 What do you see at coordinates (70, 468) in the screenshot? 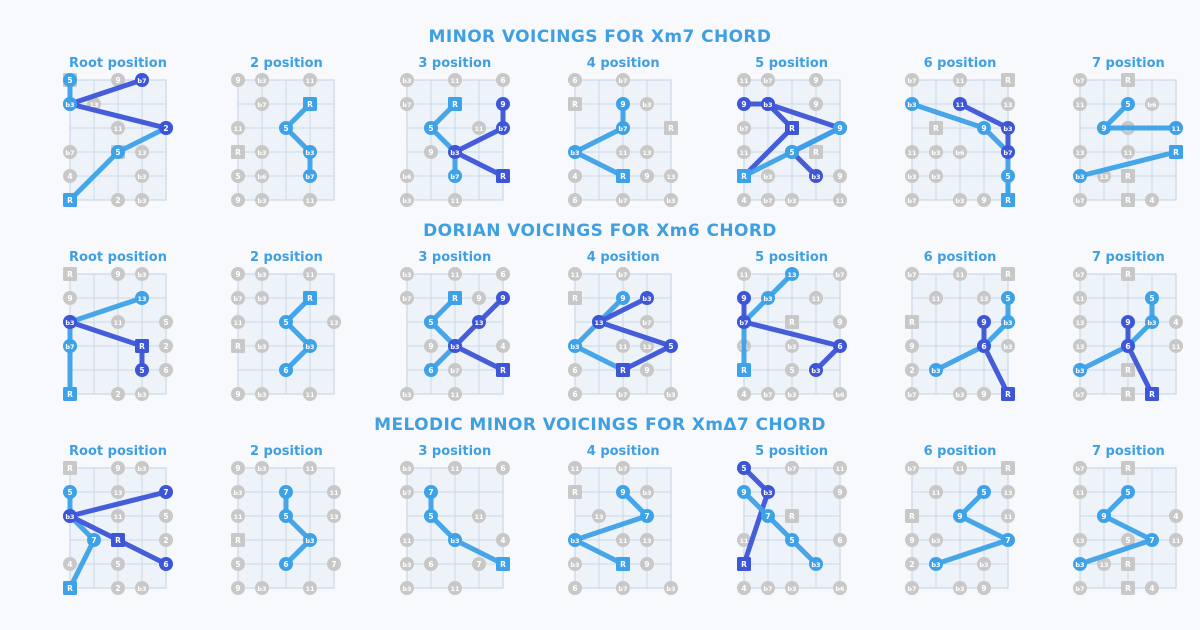
I see `ghost-note: R` at bounding box center [70, 468].